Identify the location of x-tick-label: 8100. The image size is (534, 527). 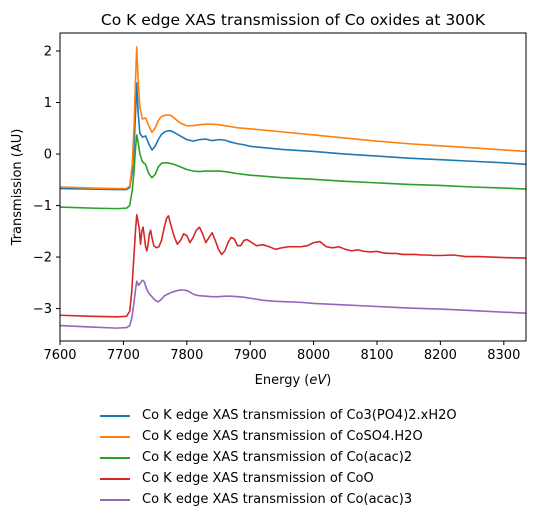
(376, 355).